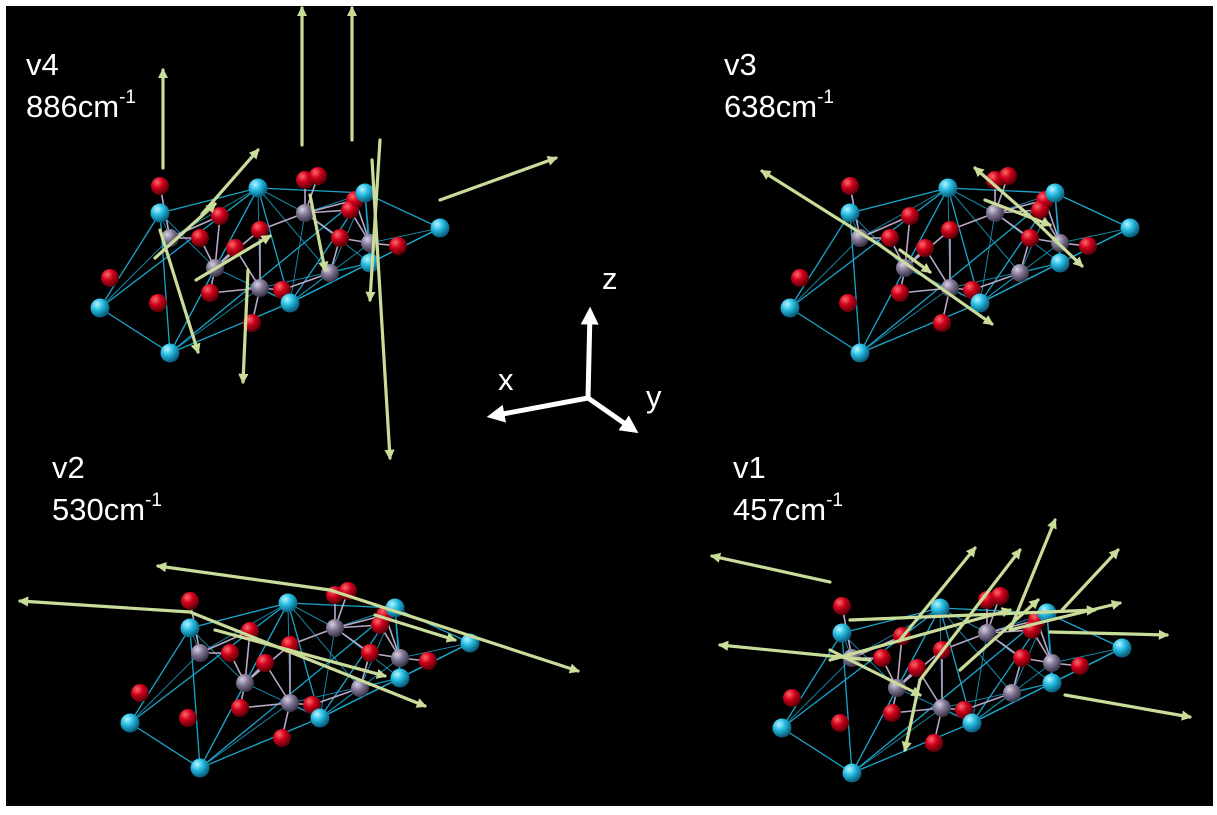  I want to click on mode-name: v2, so click(68, 467).